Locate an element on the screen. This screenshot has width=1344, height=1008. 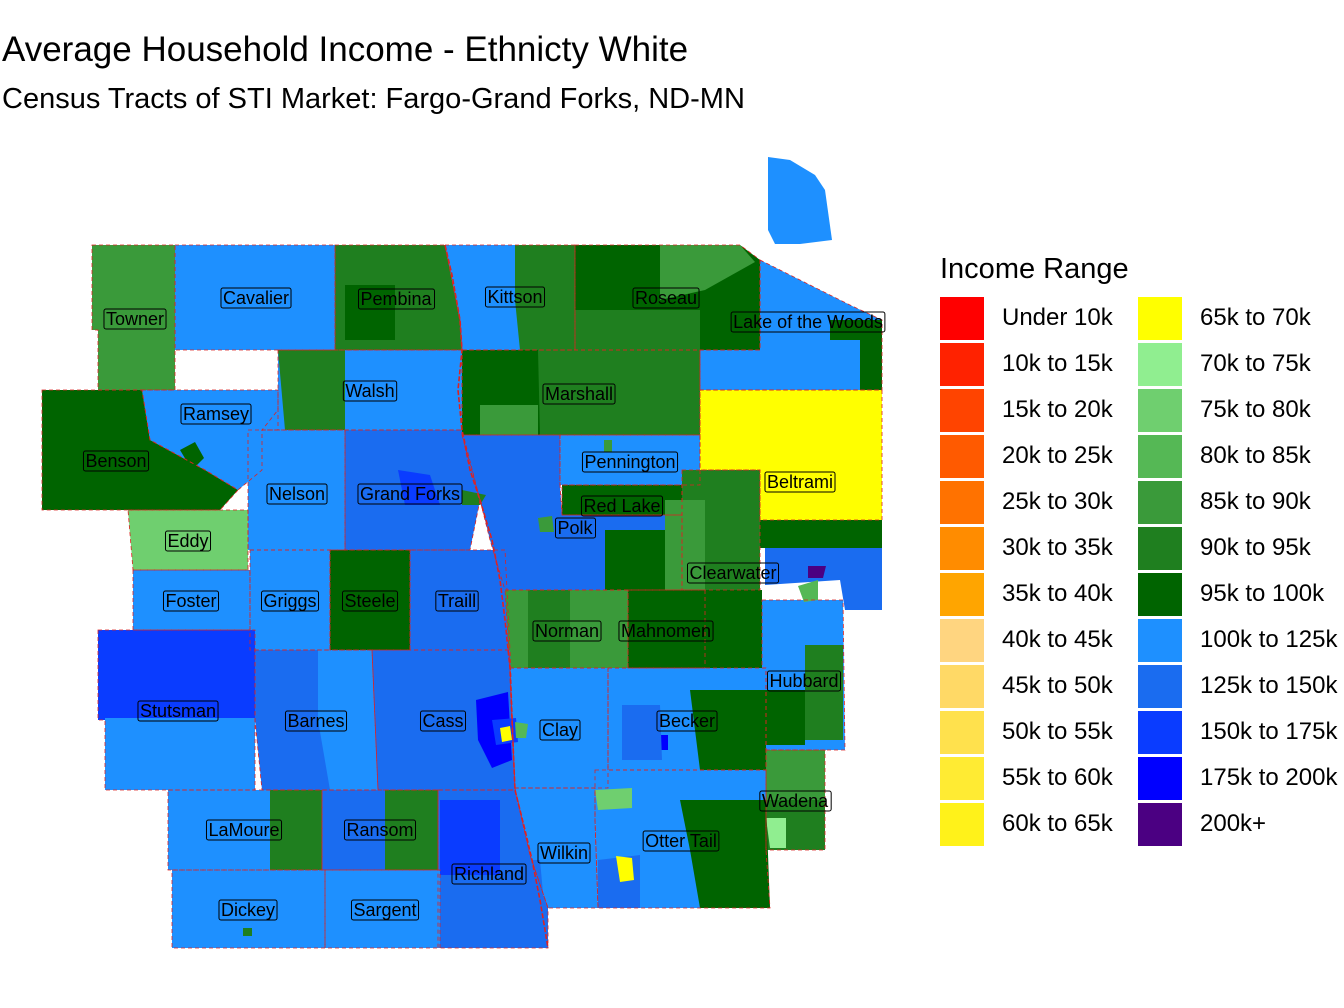
county-foster-shape is located at coordinates (191, 600).